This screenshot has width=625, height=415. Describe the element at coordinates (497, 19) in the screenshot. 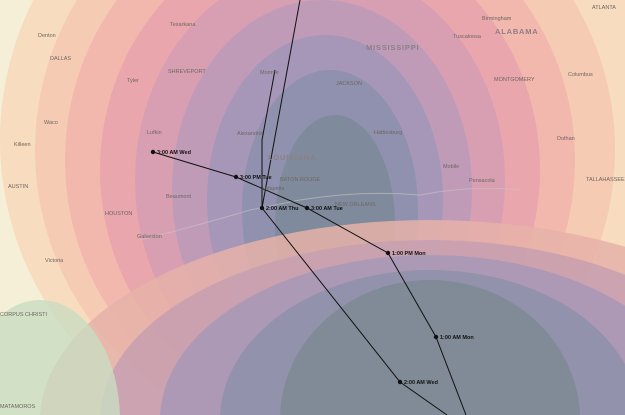

I see `city-label: Birmingham` at that location.